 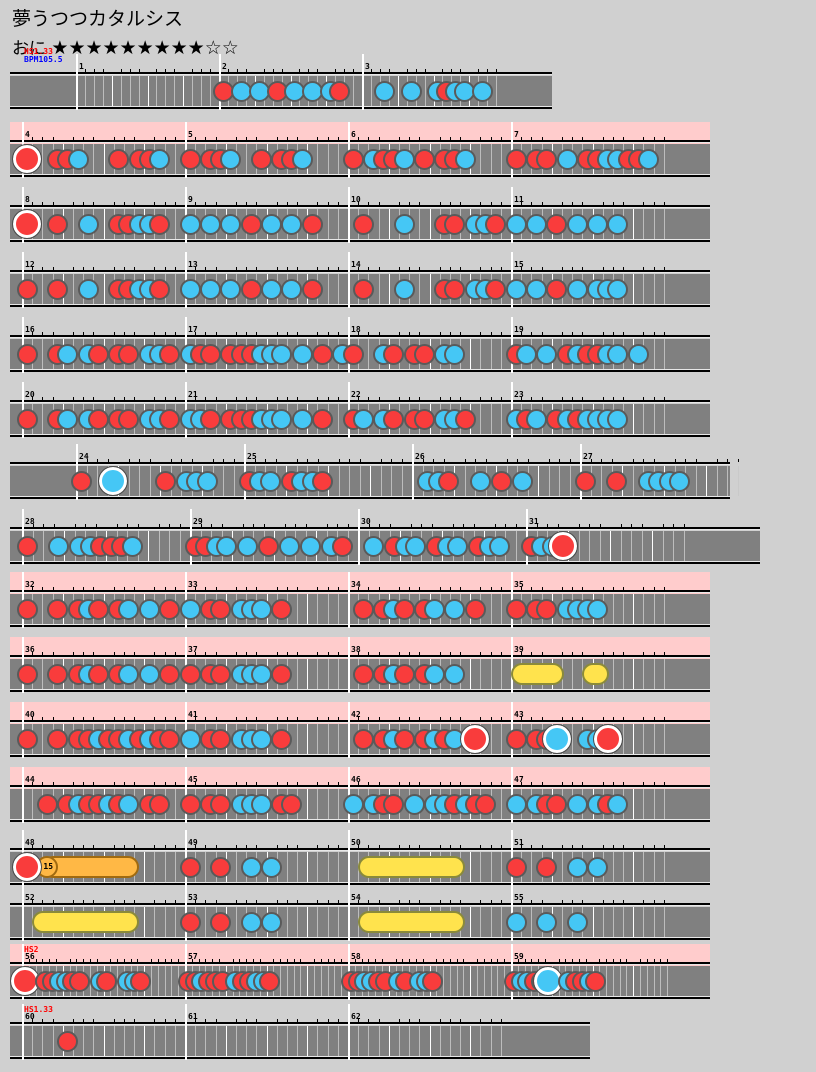 I want to click on big-ka-note, so click(x=112, y=481).